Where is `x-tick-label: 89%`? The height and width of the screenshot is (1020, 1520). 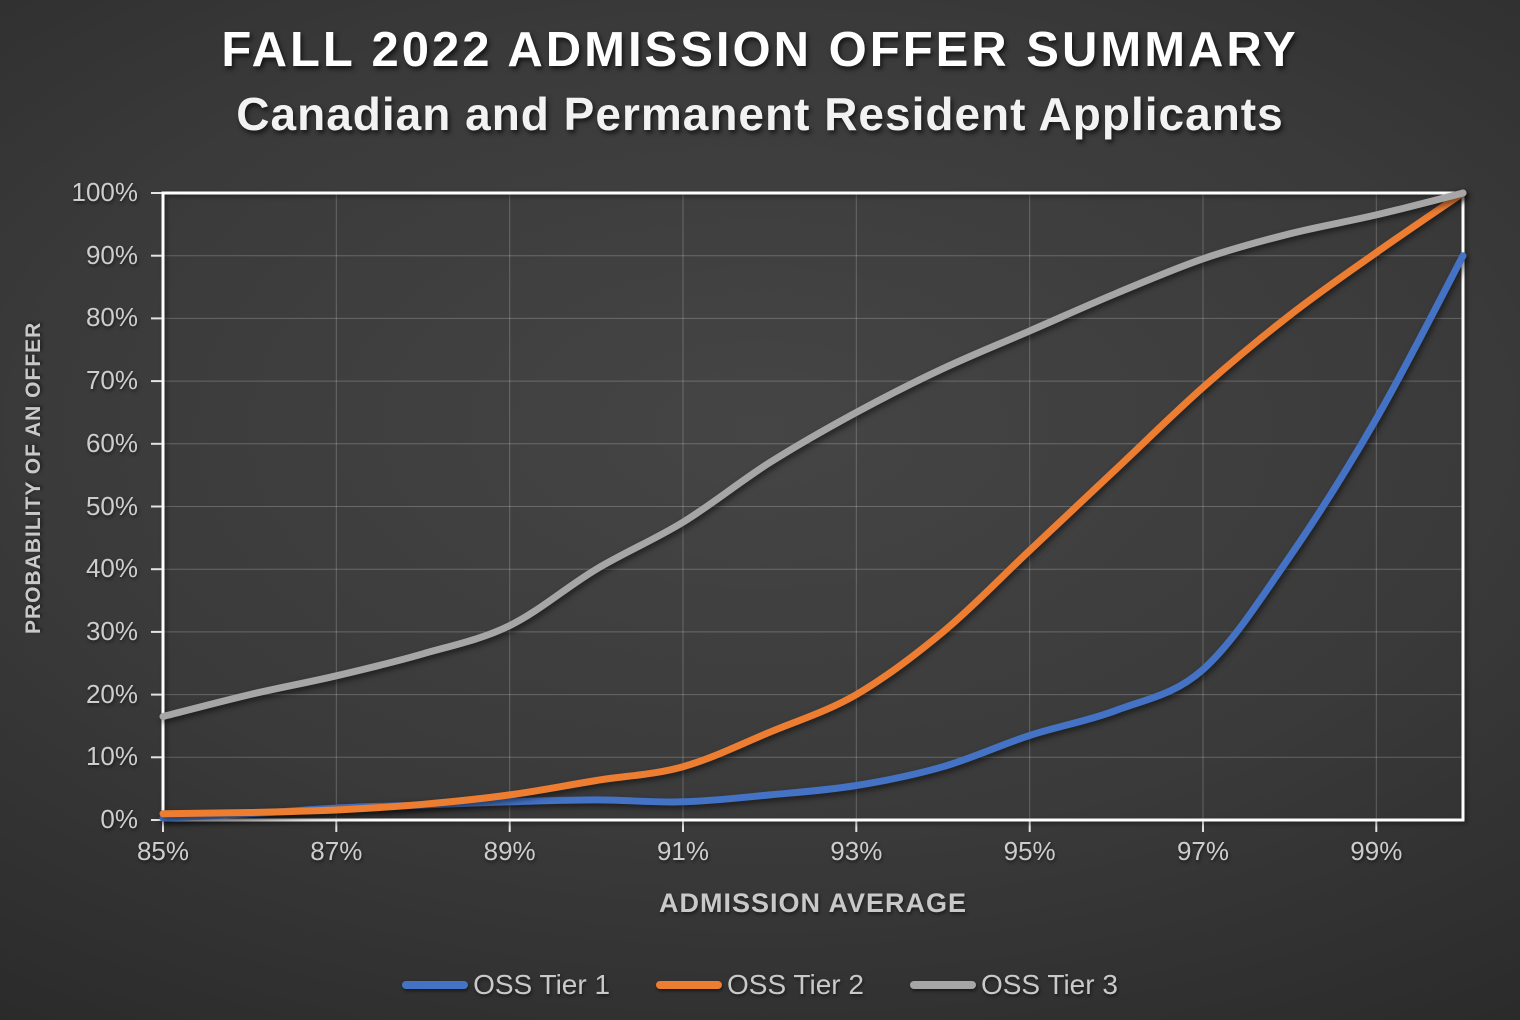 x-tick-label: 89% is located at coordinates (509, 851).